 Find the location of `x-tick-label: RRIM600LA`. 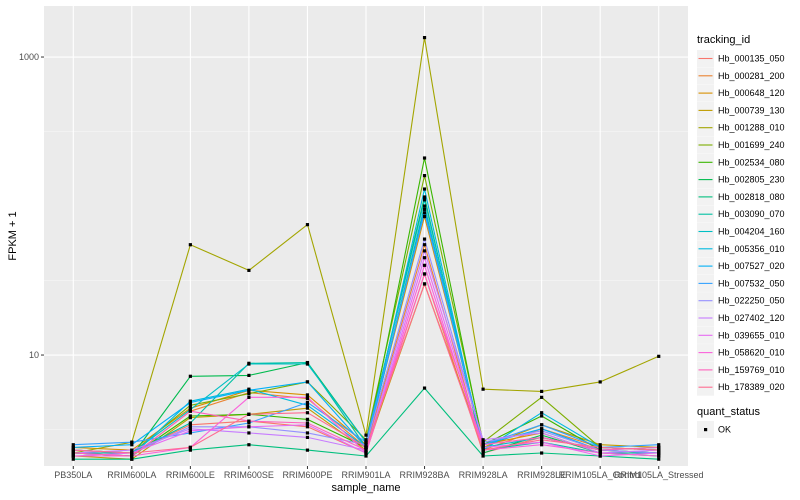

x-tick-label: RRIM600LA is located at coordinates (131, 475).